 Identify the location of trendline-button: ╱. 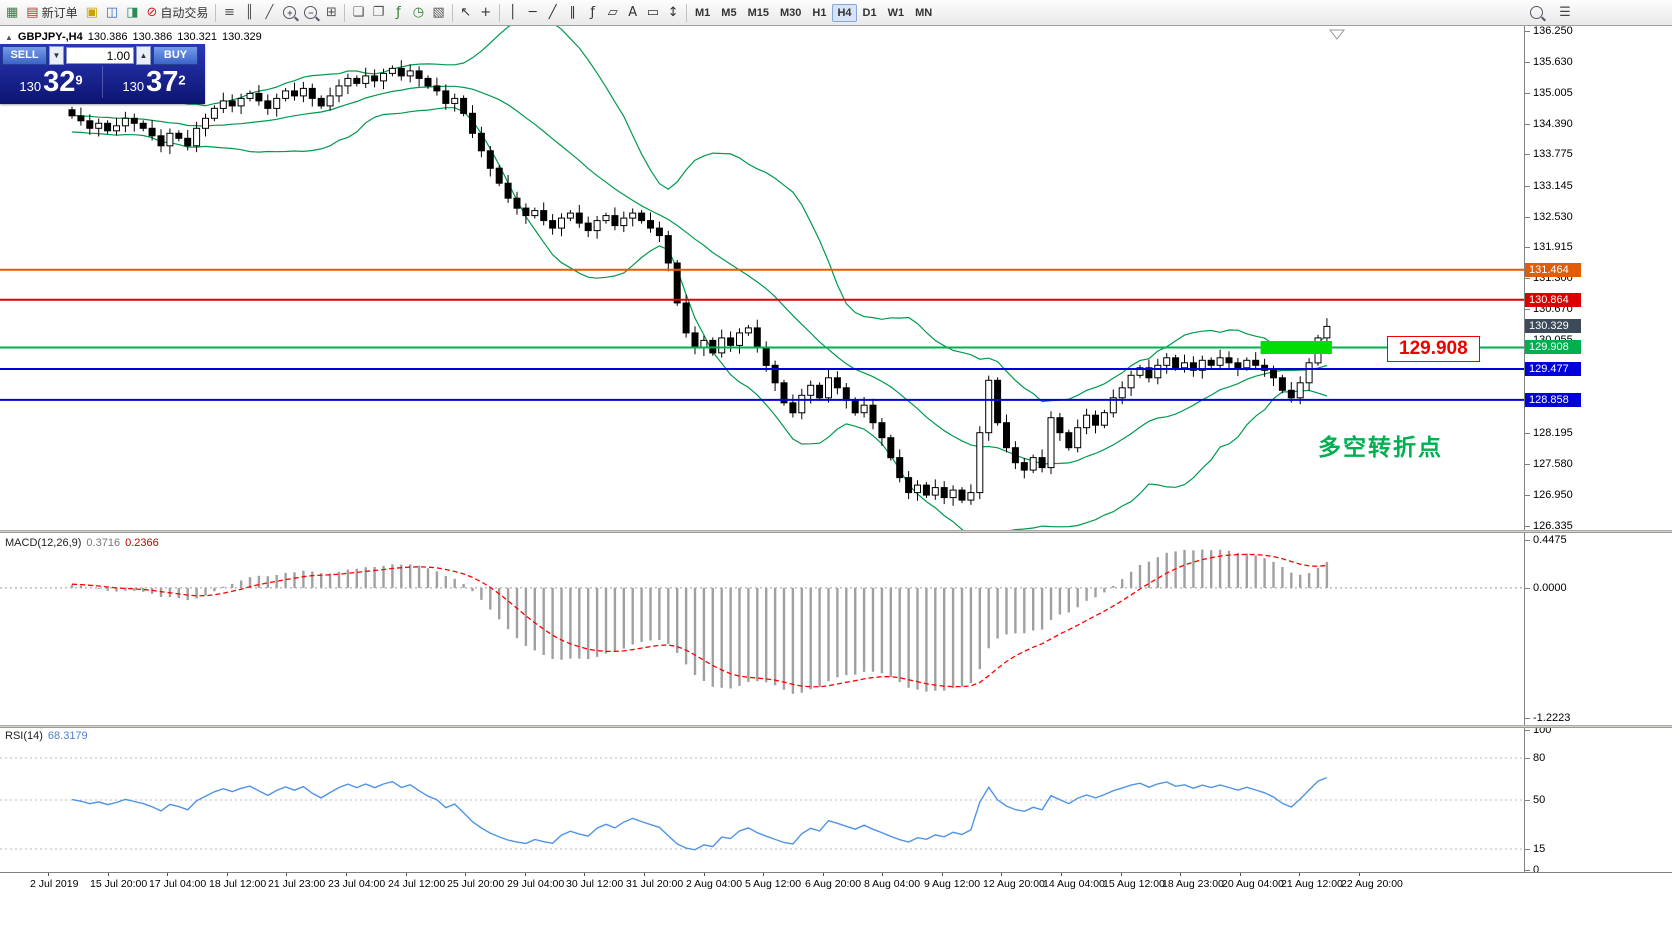
(553, 13).